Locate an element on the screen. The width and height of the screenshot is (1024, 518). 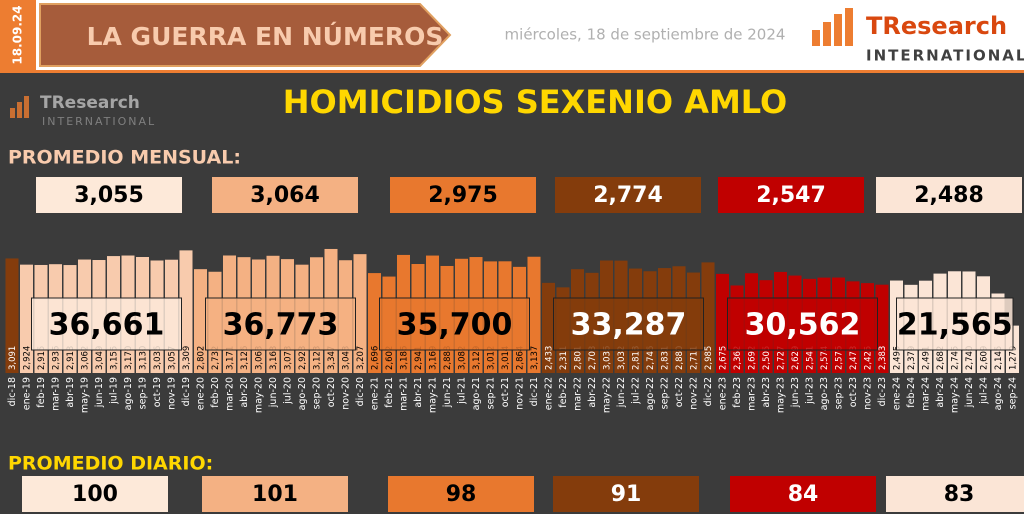
x-tick-label: feb-19 is located at coordinates (41, 392).